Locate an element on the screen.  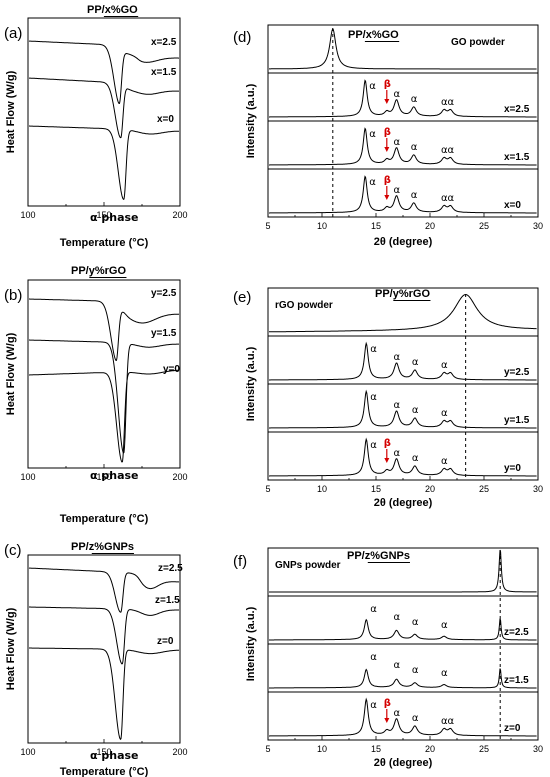
series-label: x=0 is located at coordinates (165, 119).